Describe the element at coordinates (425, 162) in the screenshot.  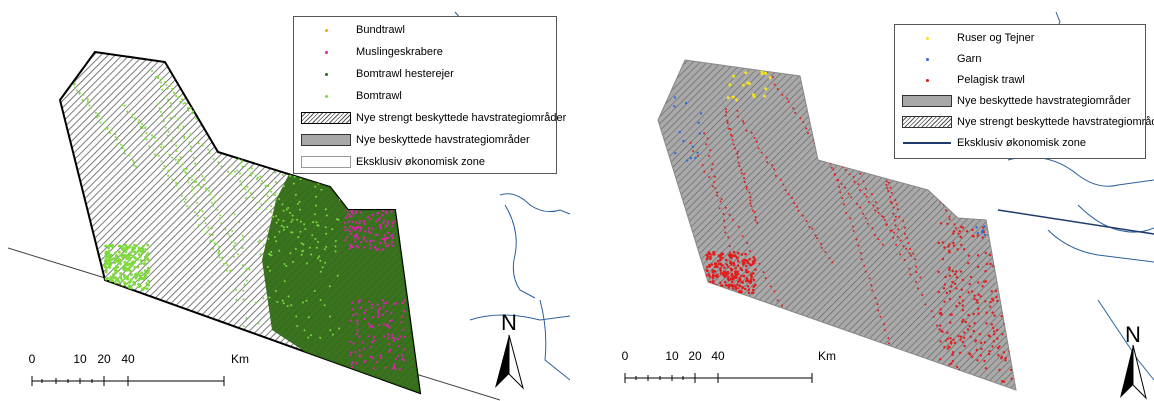
I see `legend-item-eez: Eksklusiv økonomisk zone` at that location.